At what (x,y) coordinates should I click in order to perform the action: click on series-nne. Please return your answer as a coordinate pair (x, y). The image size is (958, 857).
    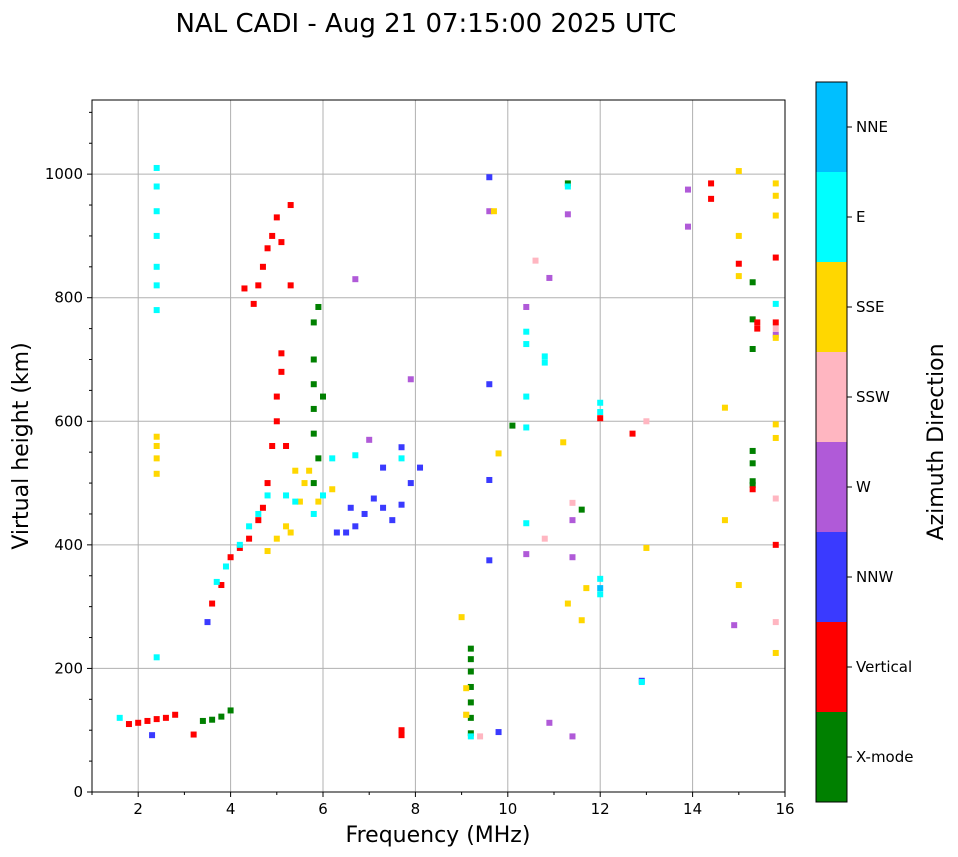
    Looking at the image, I should click on (600, 588).